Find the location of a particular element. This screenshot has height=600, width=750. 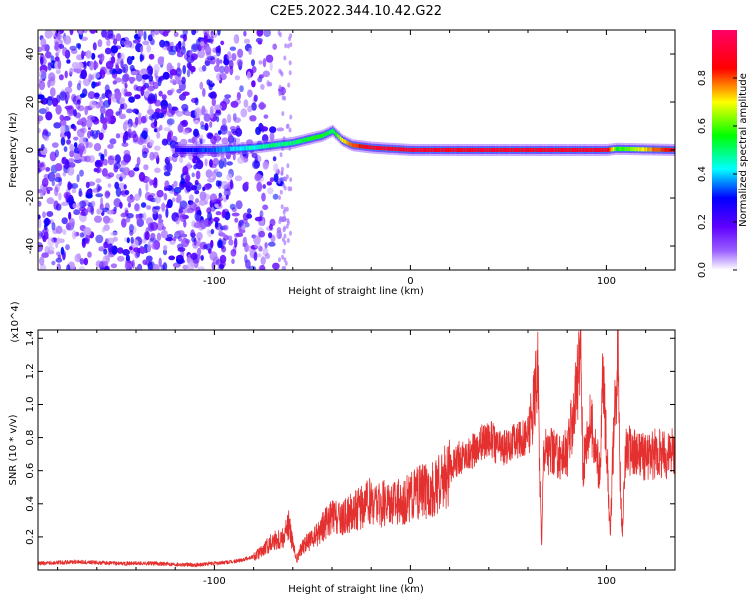

snr-x-tick-label: 100 is located at coordinates (606, 581).